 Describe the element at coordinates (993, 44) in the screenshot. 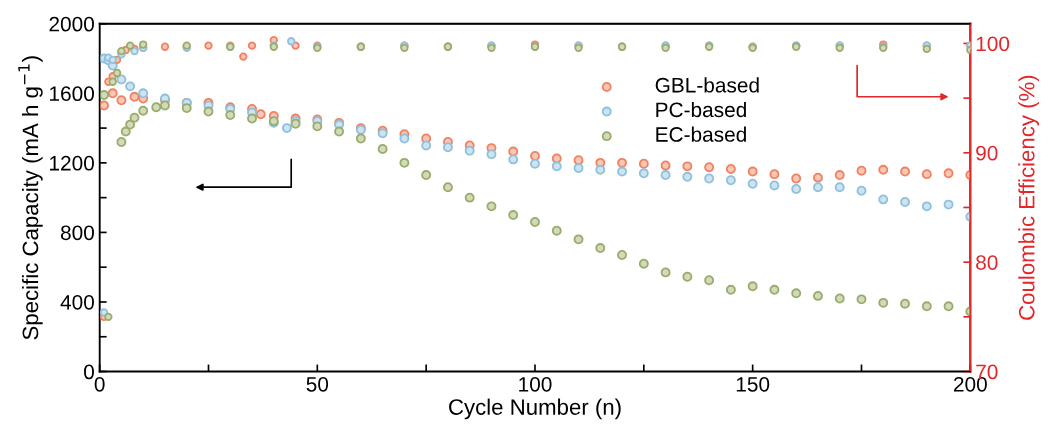

I see `y2-tick-label: 100` at that location.